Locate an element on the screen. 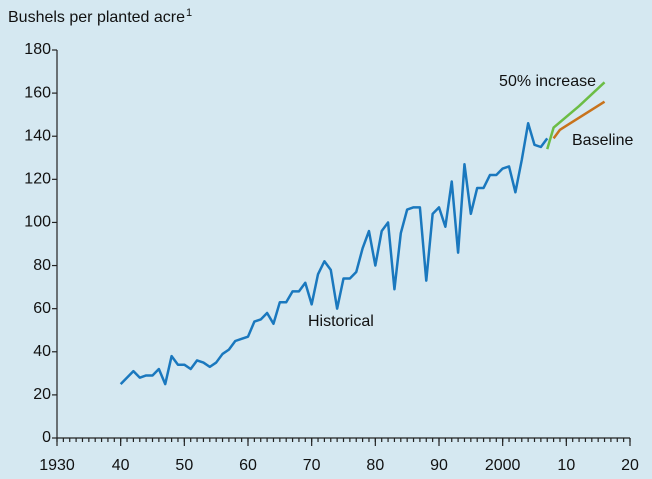 The height and width of the screenshot is (479, 652). x-tick-label: 20 is located at coordinates (630, 465).